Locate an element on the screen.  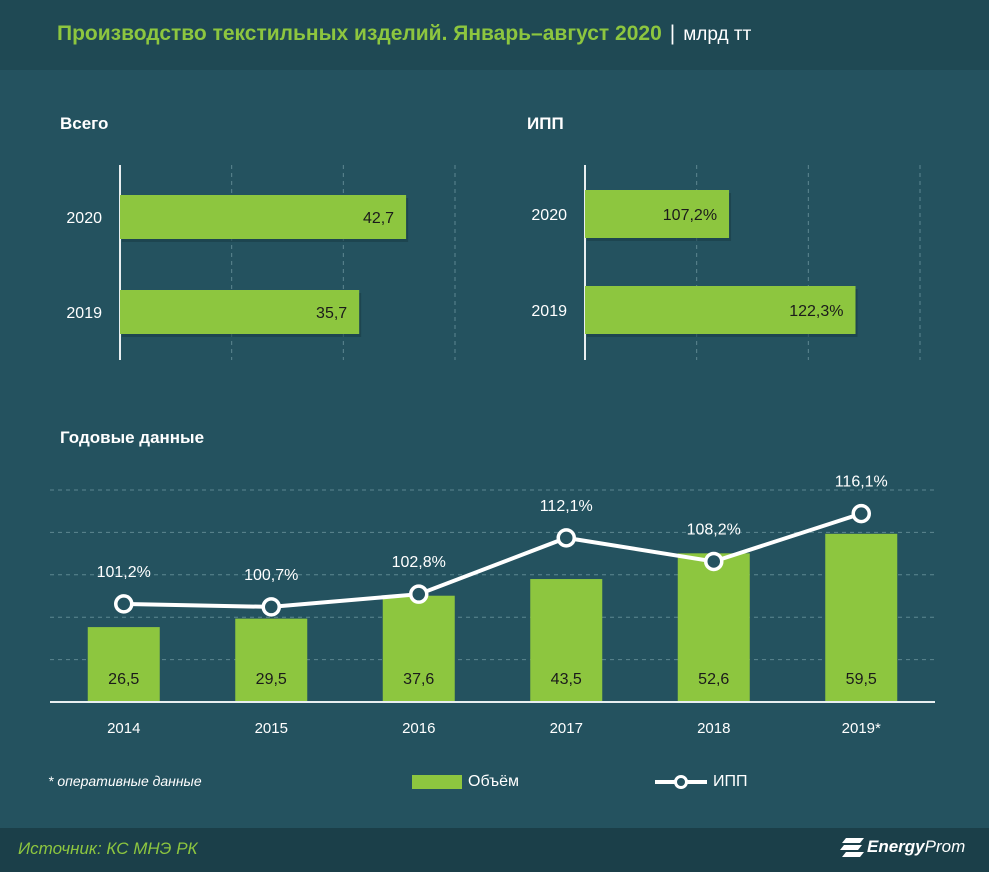
annual-bar-2014 is located at coordinates (123, 664).